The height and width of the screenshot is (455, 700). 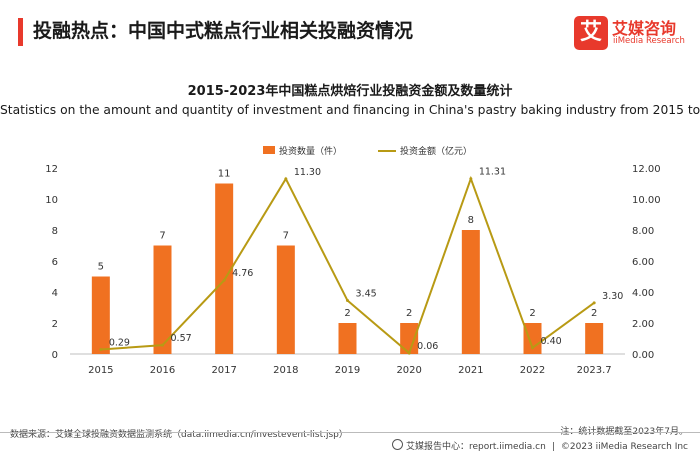 What do you see at coordinates (307, 172) in the screenshot?
I see `line-value-label: 11.30` at bounding box center [307, 172].